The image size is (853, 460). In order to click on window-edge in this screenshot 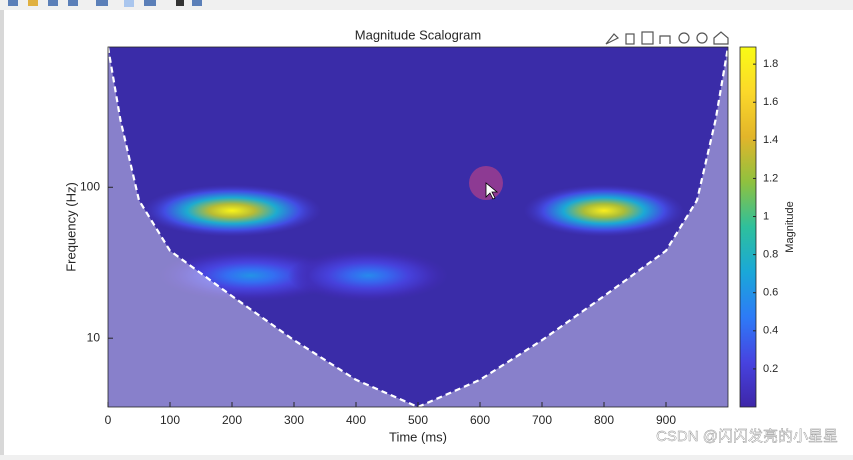, I will do `click(2, 232)`.